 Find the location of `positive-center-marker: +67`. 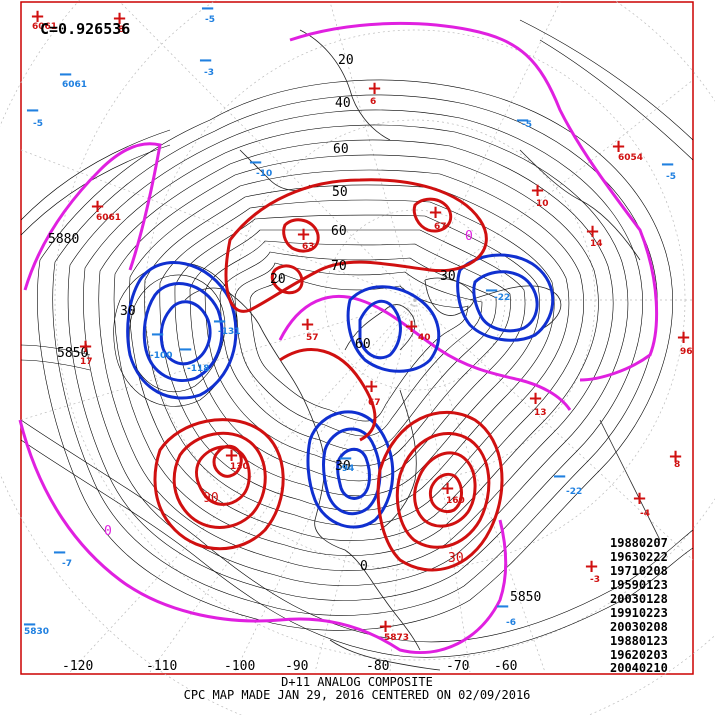

positive-center-marker: +67 is located at coordinates (437, 217).